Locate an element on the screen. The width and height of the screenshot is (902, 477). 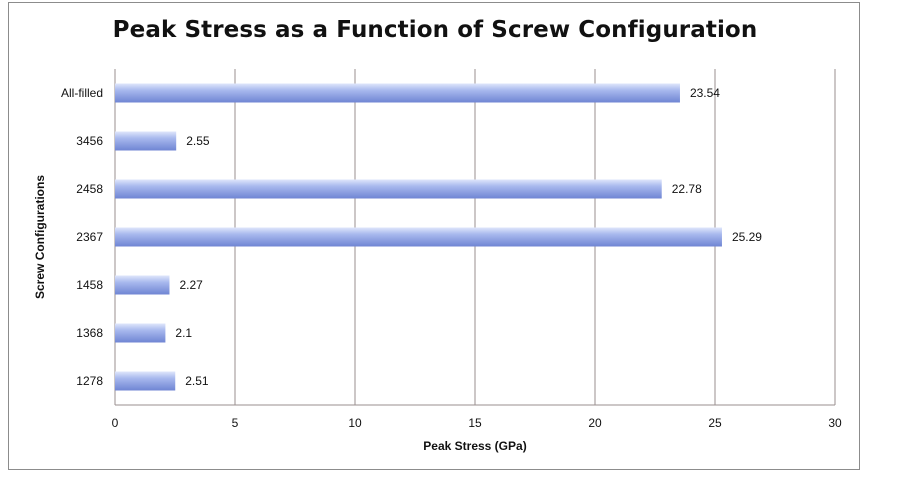
data-label: 25.29 is located at coordinates (747, 237).